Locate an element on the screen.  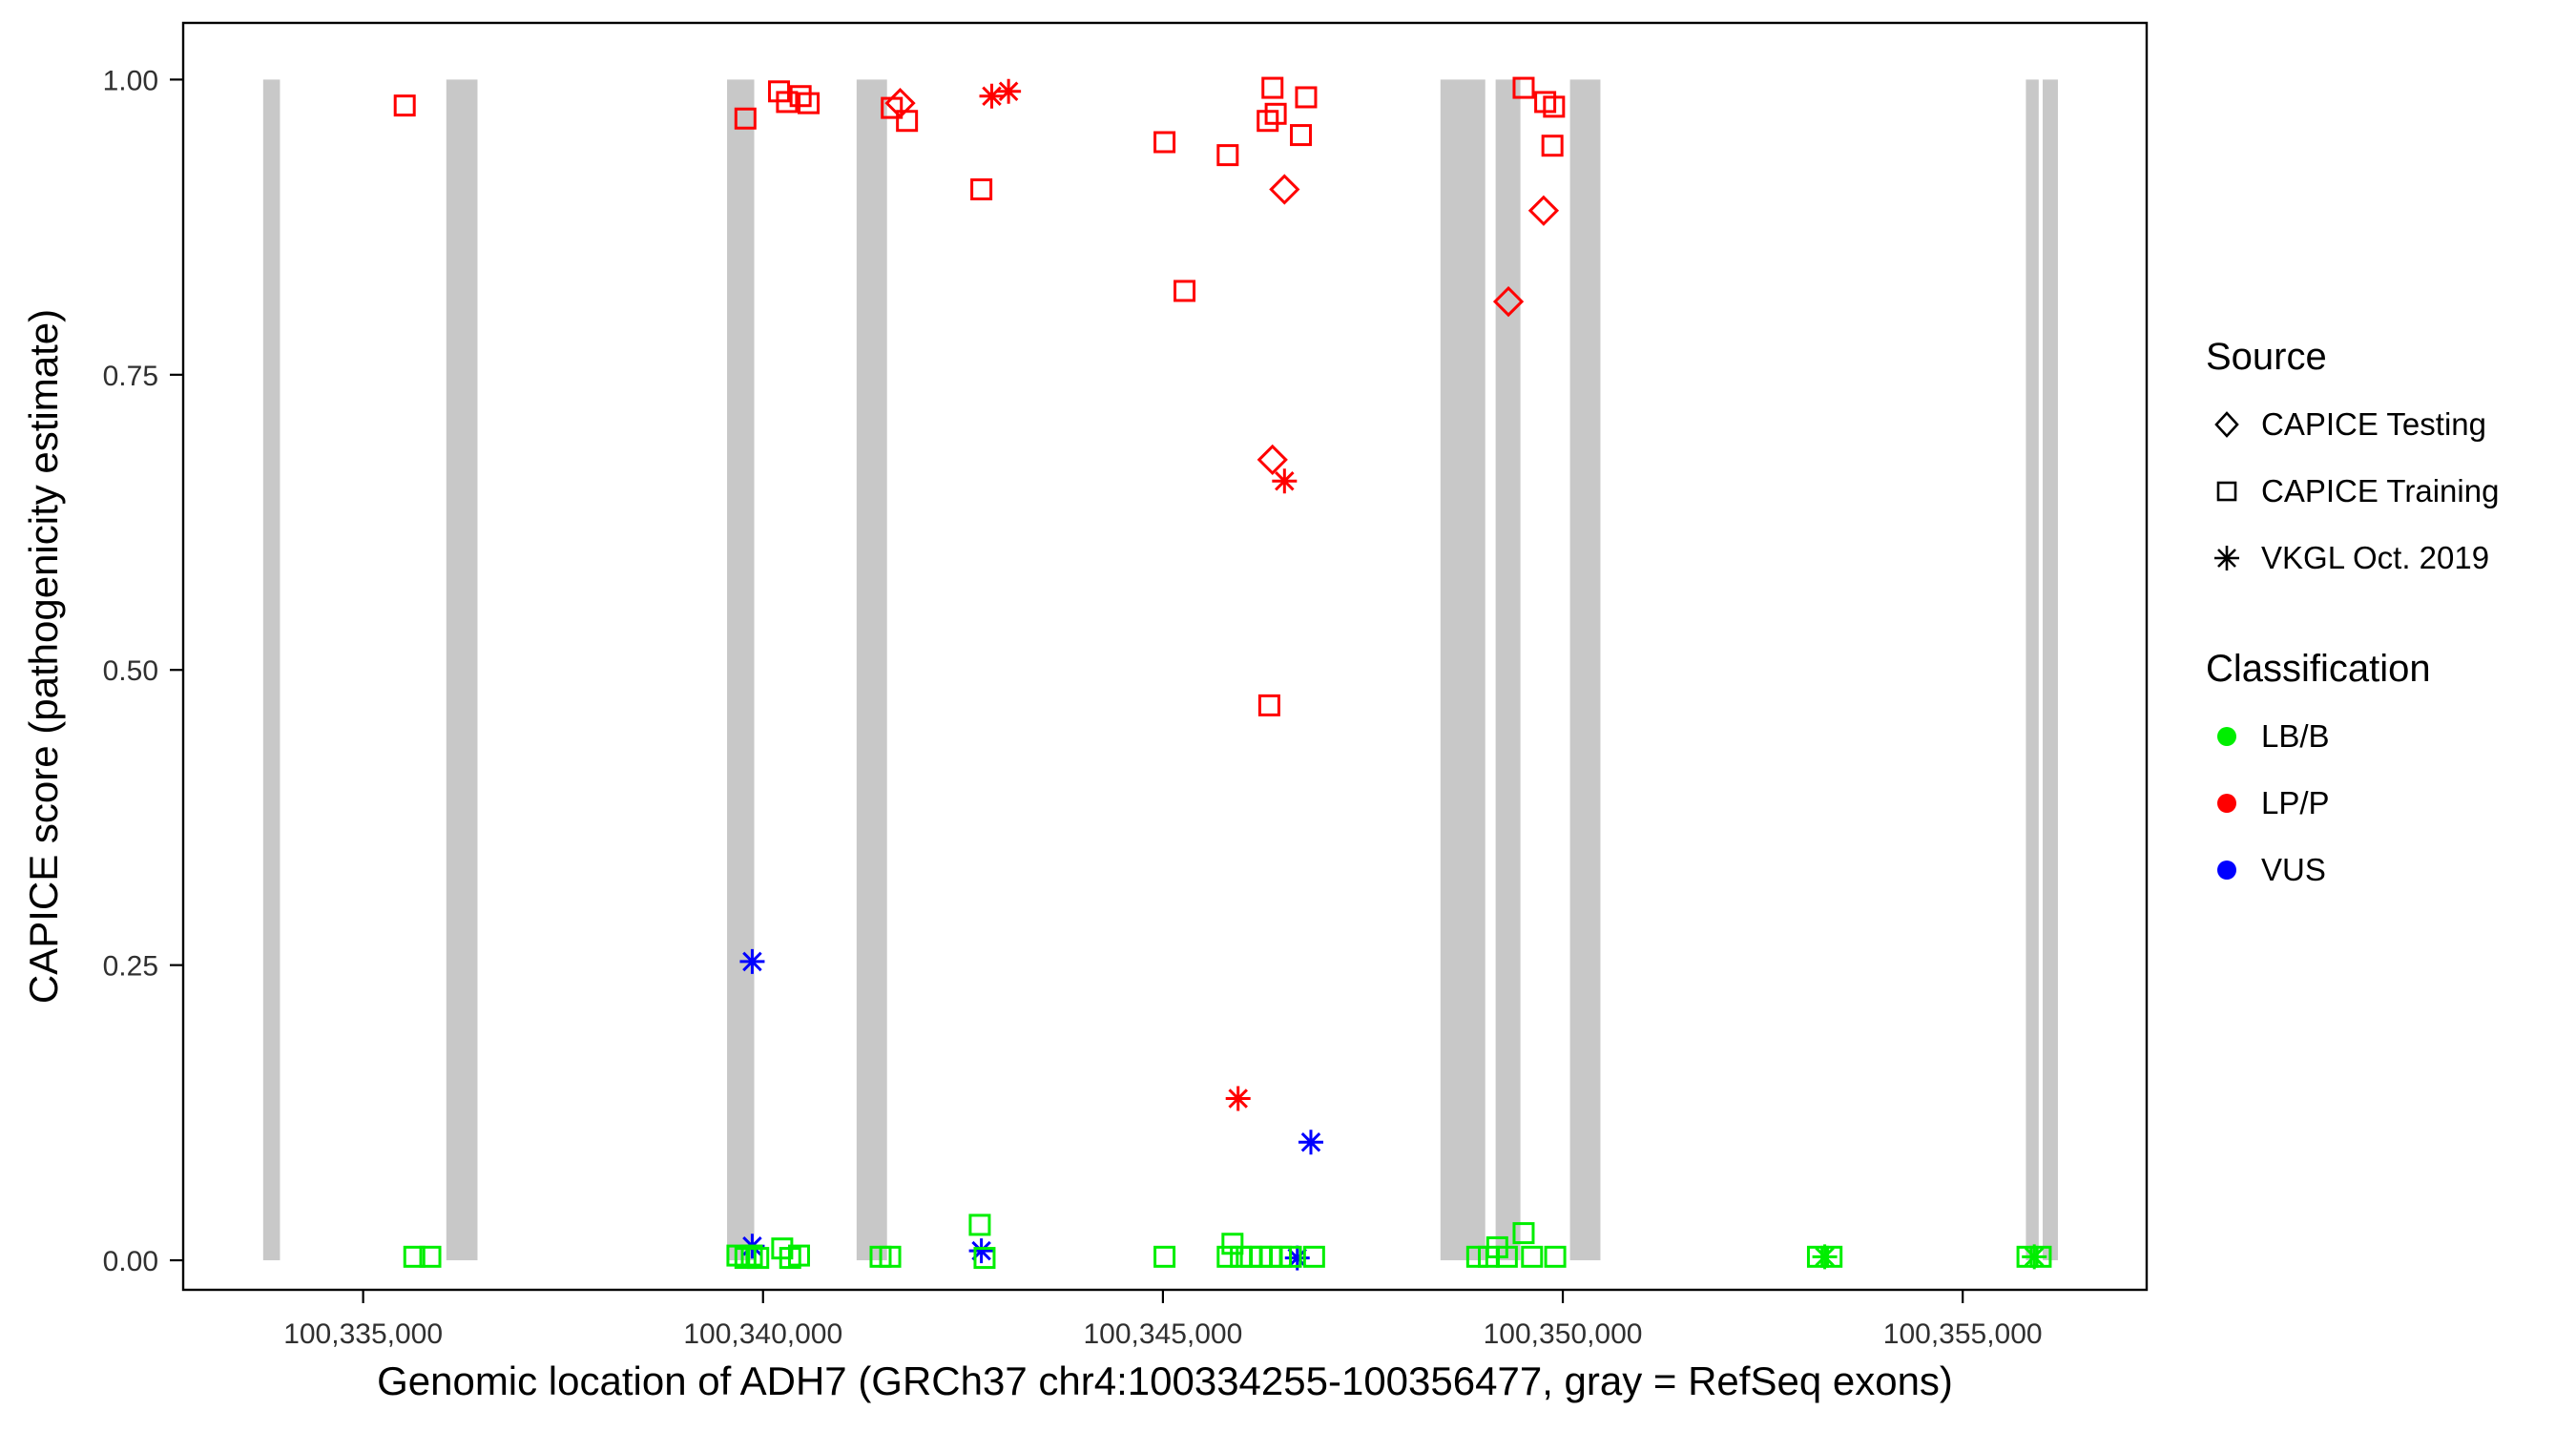
legend-item-vus: VUS is located at coordinates (2352, 870).